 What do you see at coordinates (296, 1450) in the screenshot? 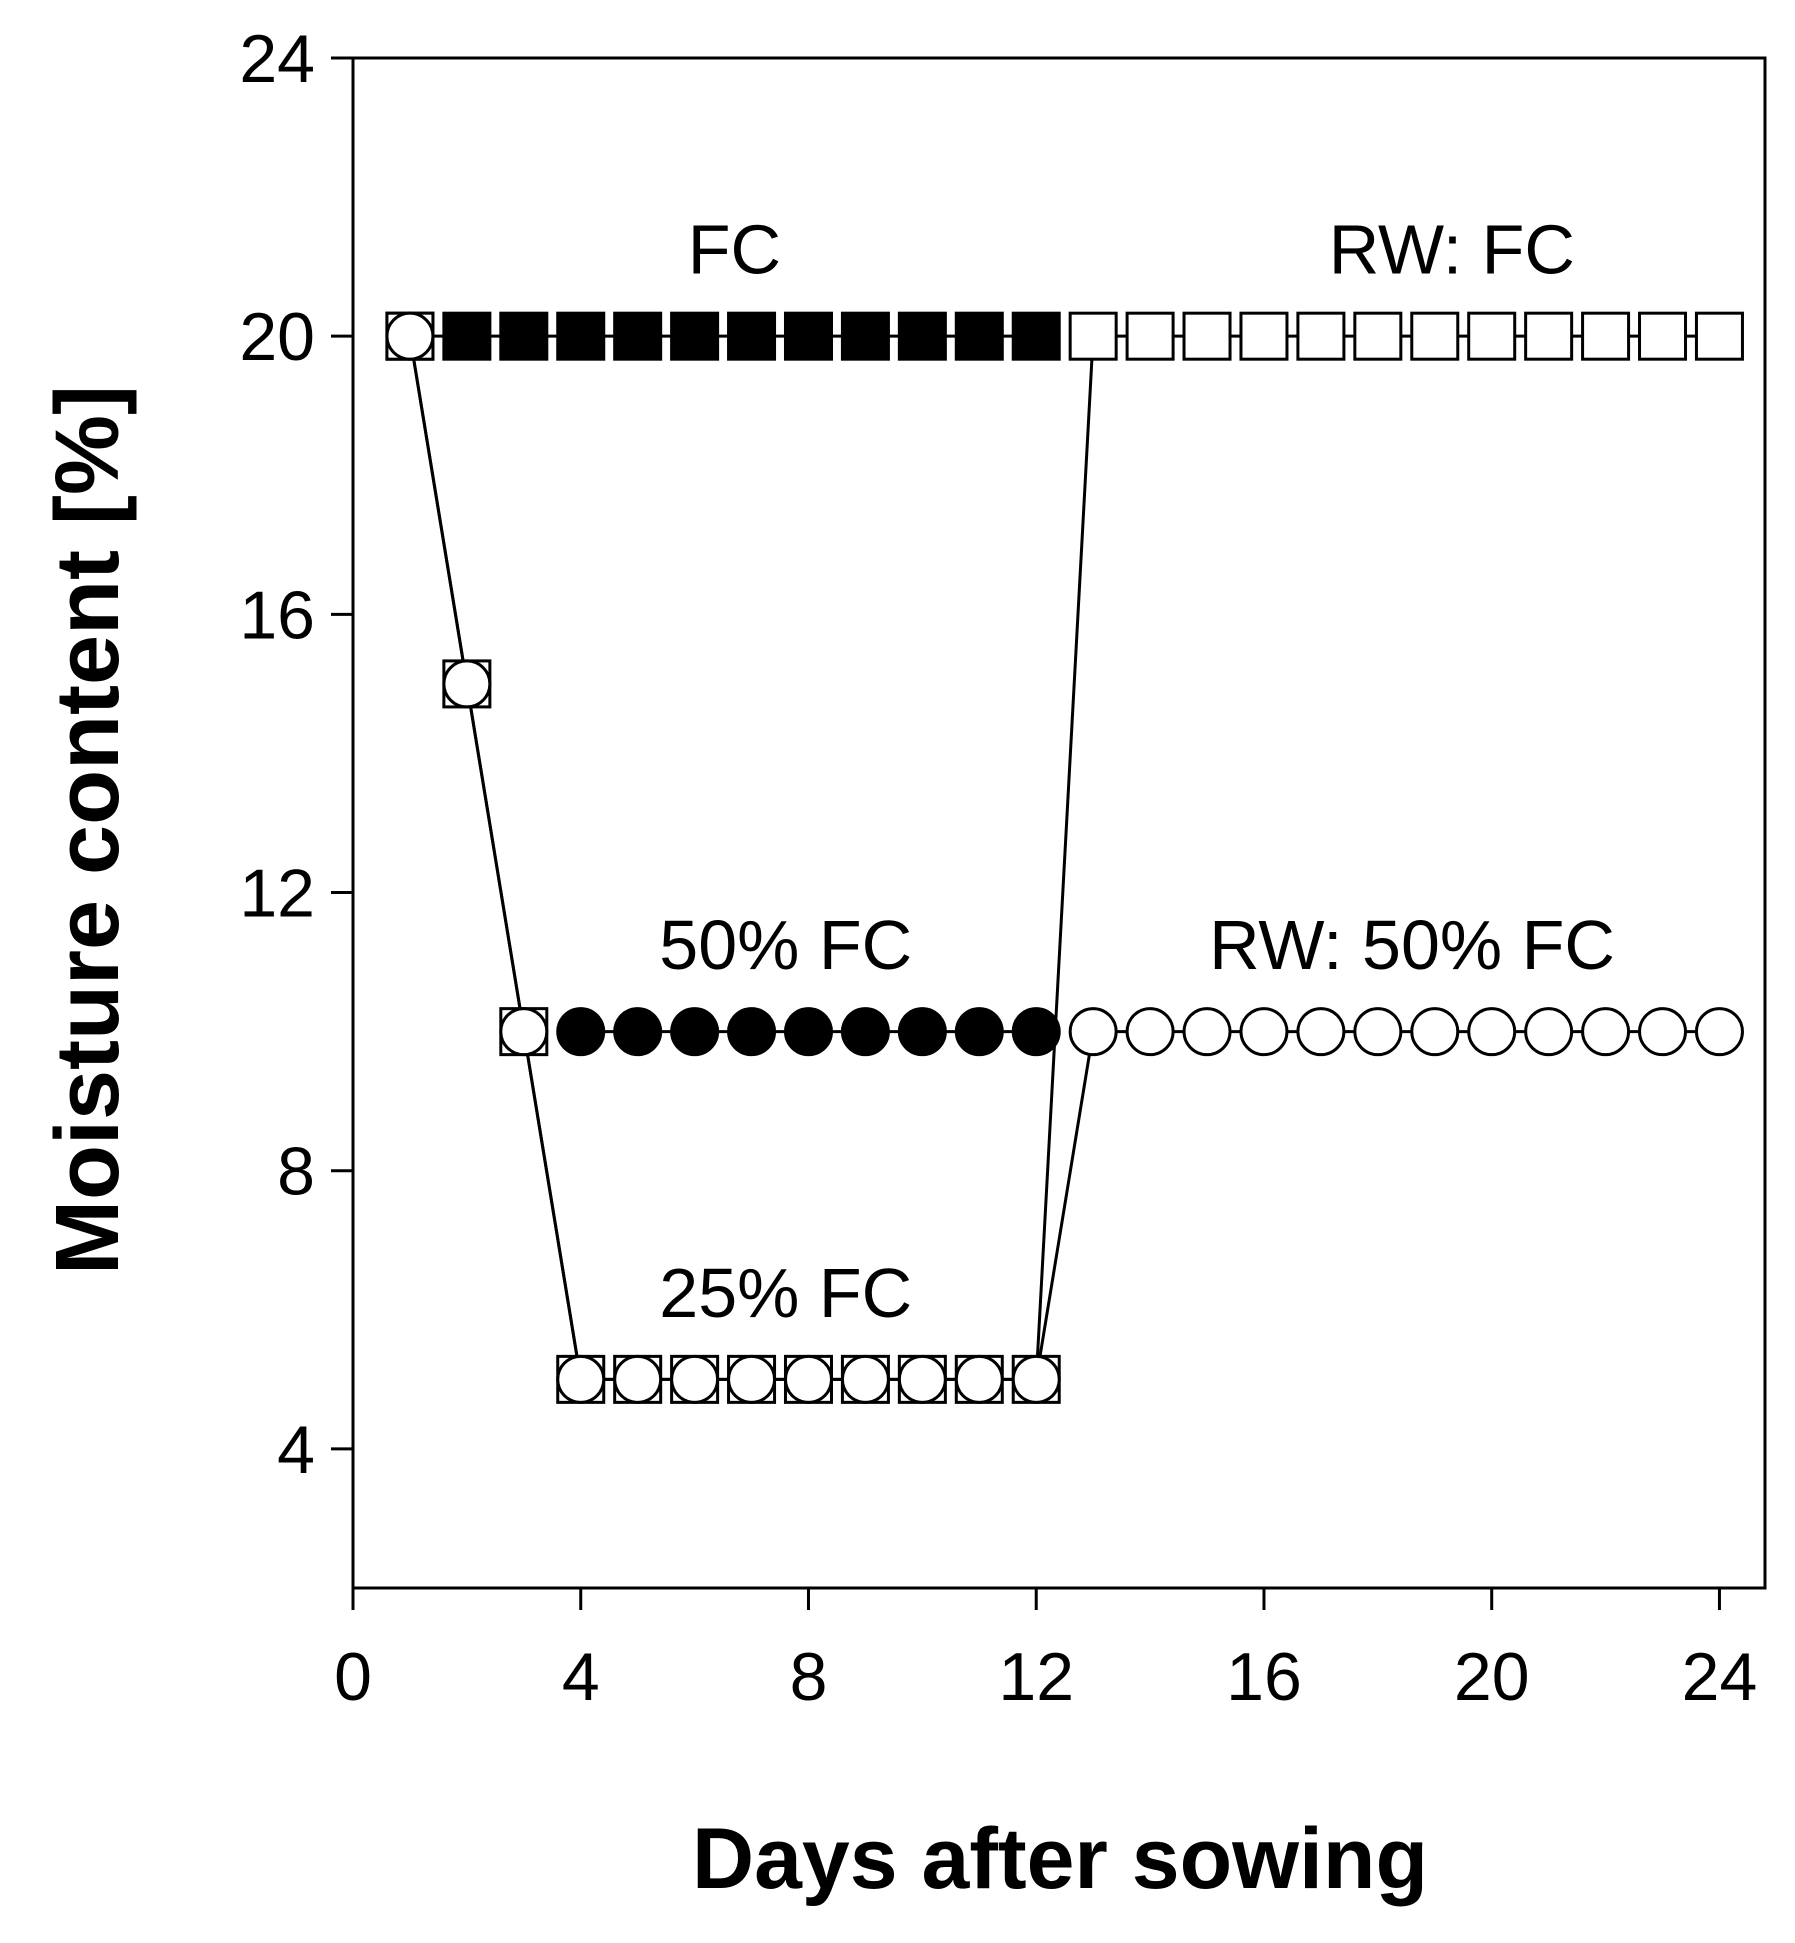
I see `y-tick-label: 4` at bounding box center [296, 1450].